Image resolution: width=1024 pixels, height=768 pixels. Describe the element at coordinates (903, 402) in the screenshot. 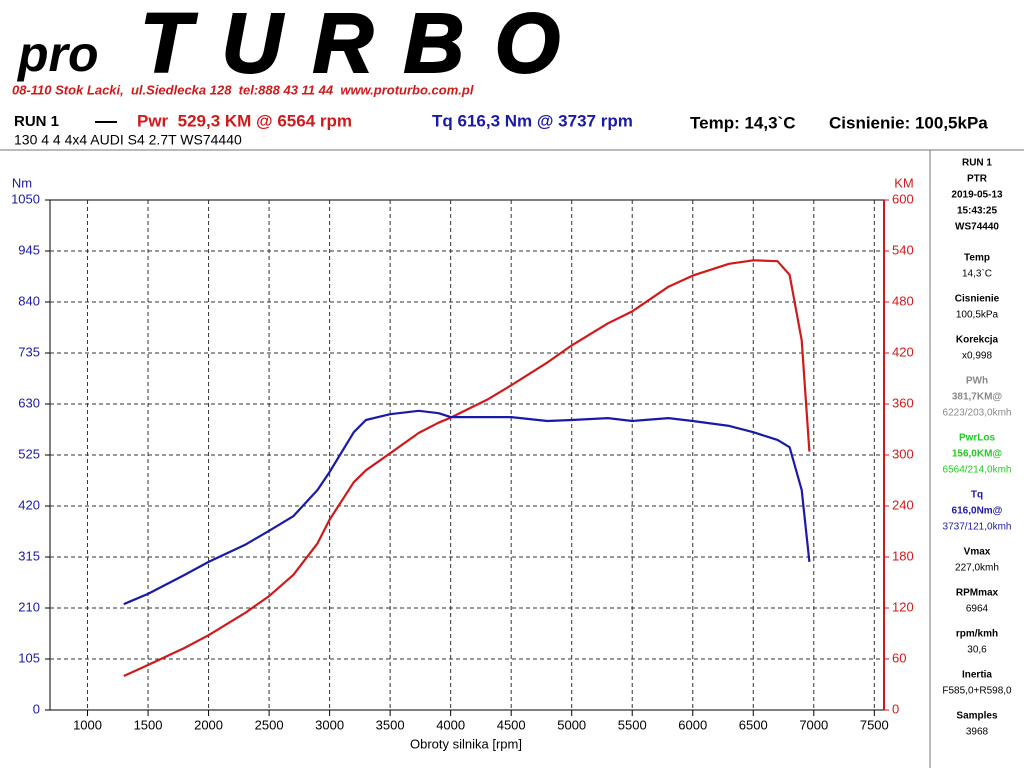

I see `y2-tick-label: 360` at that location.